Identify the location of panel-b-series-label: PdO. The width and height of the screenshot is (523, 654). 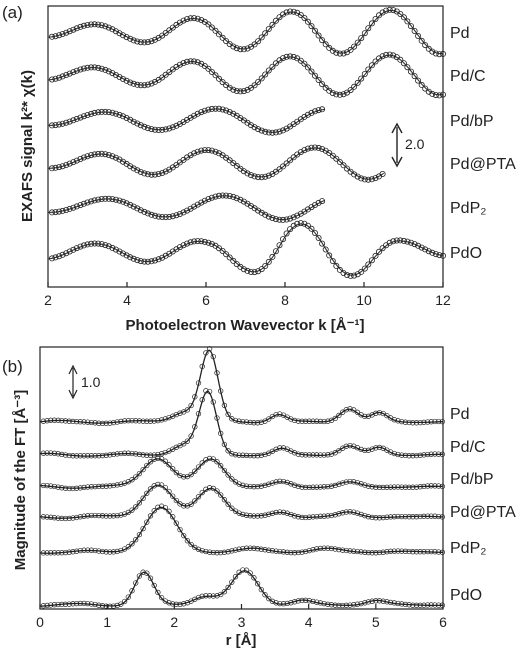
(466, 595).